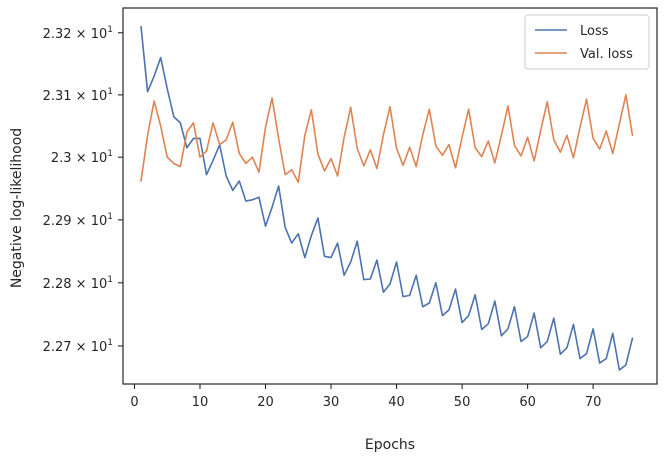 The image size is (667, 463). Describe the element at coordinates (390, 445) in the screenshot. I see `x-axis-label: Epochs` at that location.